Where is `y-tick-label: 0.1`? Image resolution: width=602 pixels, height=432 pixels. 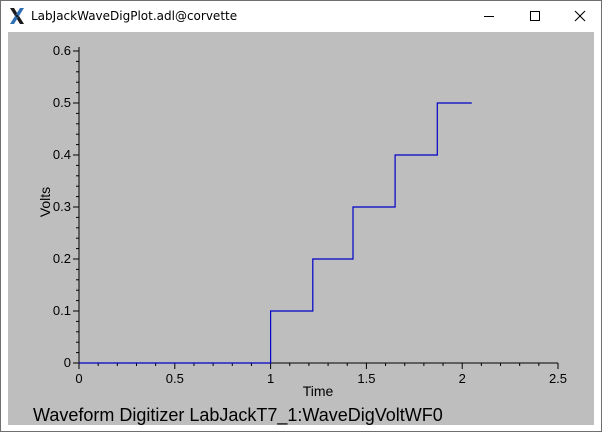
y-tick-label: 0.1 is located at coordinates (62, 310).